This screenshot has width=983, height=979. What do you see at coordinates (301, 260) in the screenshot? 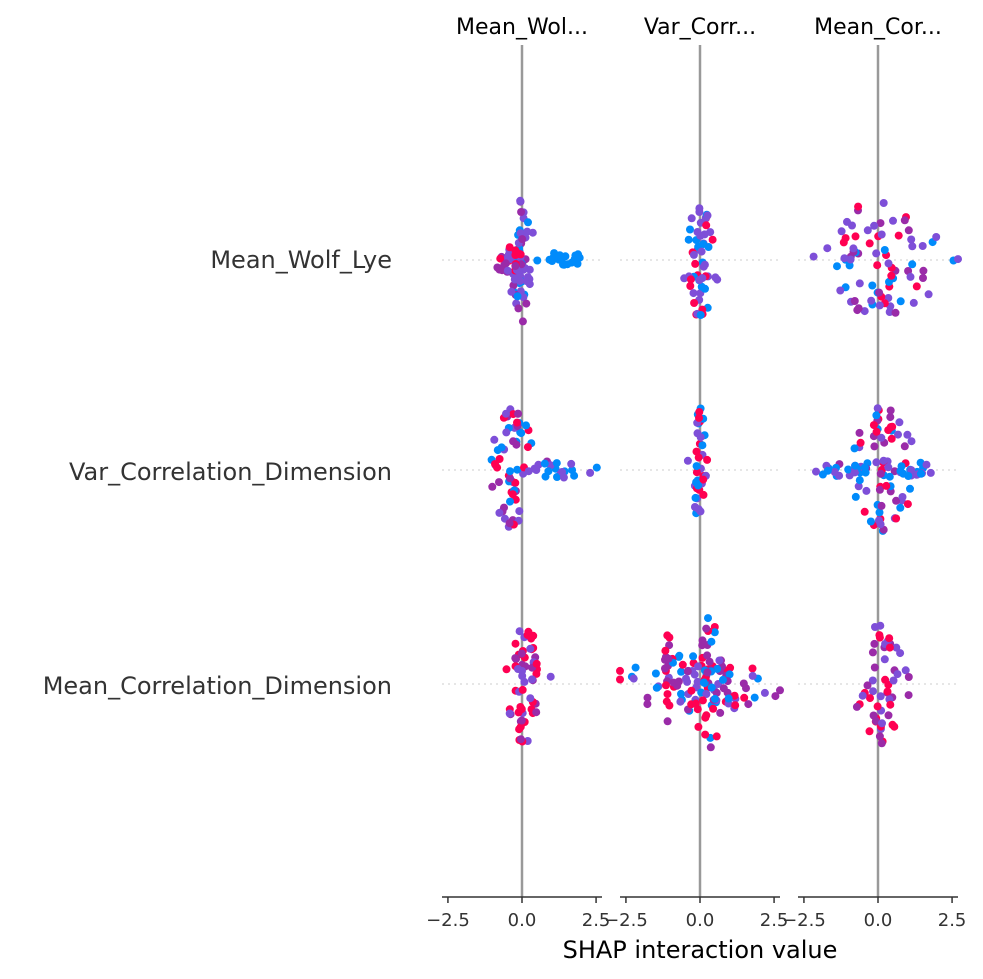
I see `row-label-0: Mean_Wolf_Lye` at bounding box center [301, 260].